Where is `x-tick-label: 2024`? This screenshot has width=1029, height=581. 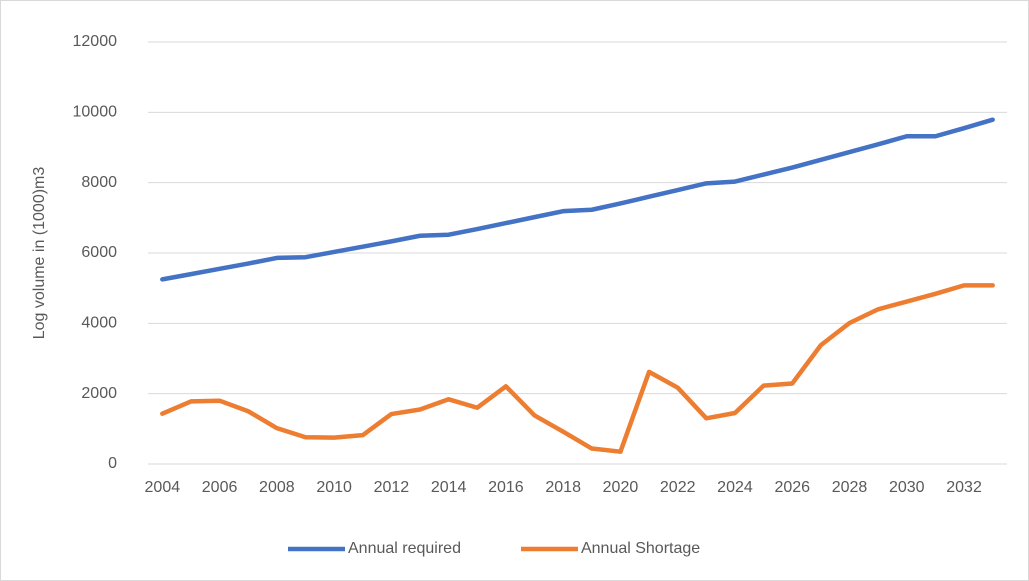
x-tick-label: 2024 is located at coordinates (735, 487).